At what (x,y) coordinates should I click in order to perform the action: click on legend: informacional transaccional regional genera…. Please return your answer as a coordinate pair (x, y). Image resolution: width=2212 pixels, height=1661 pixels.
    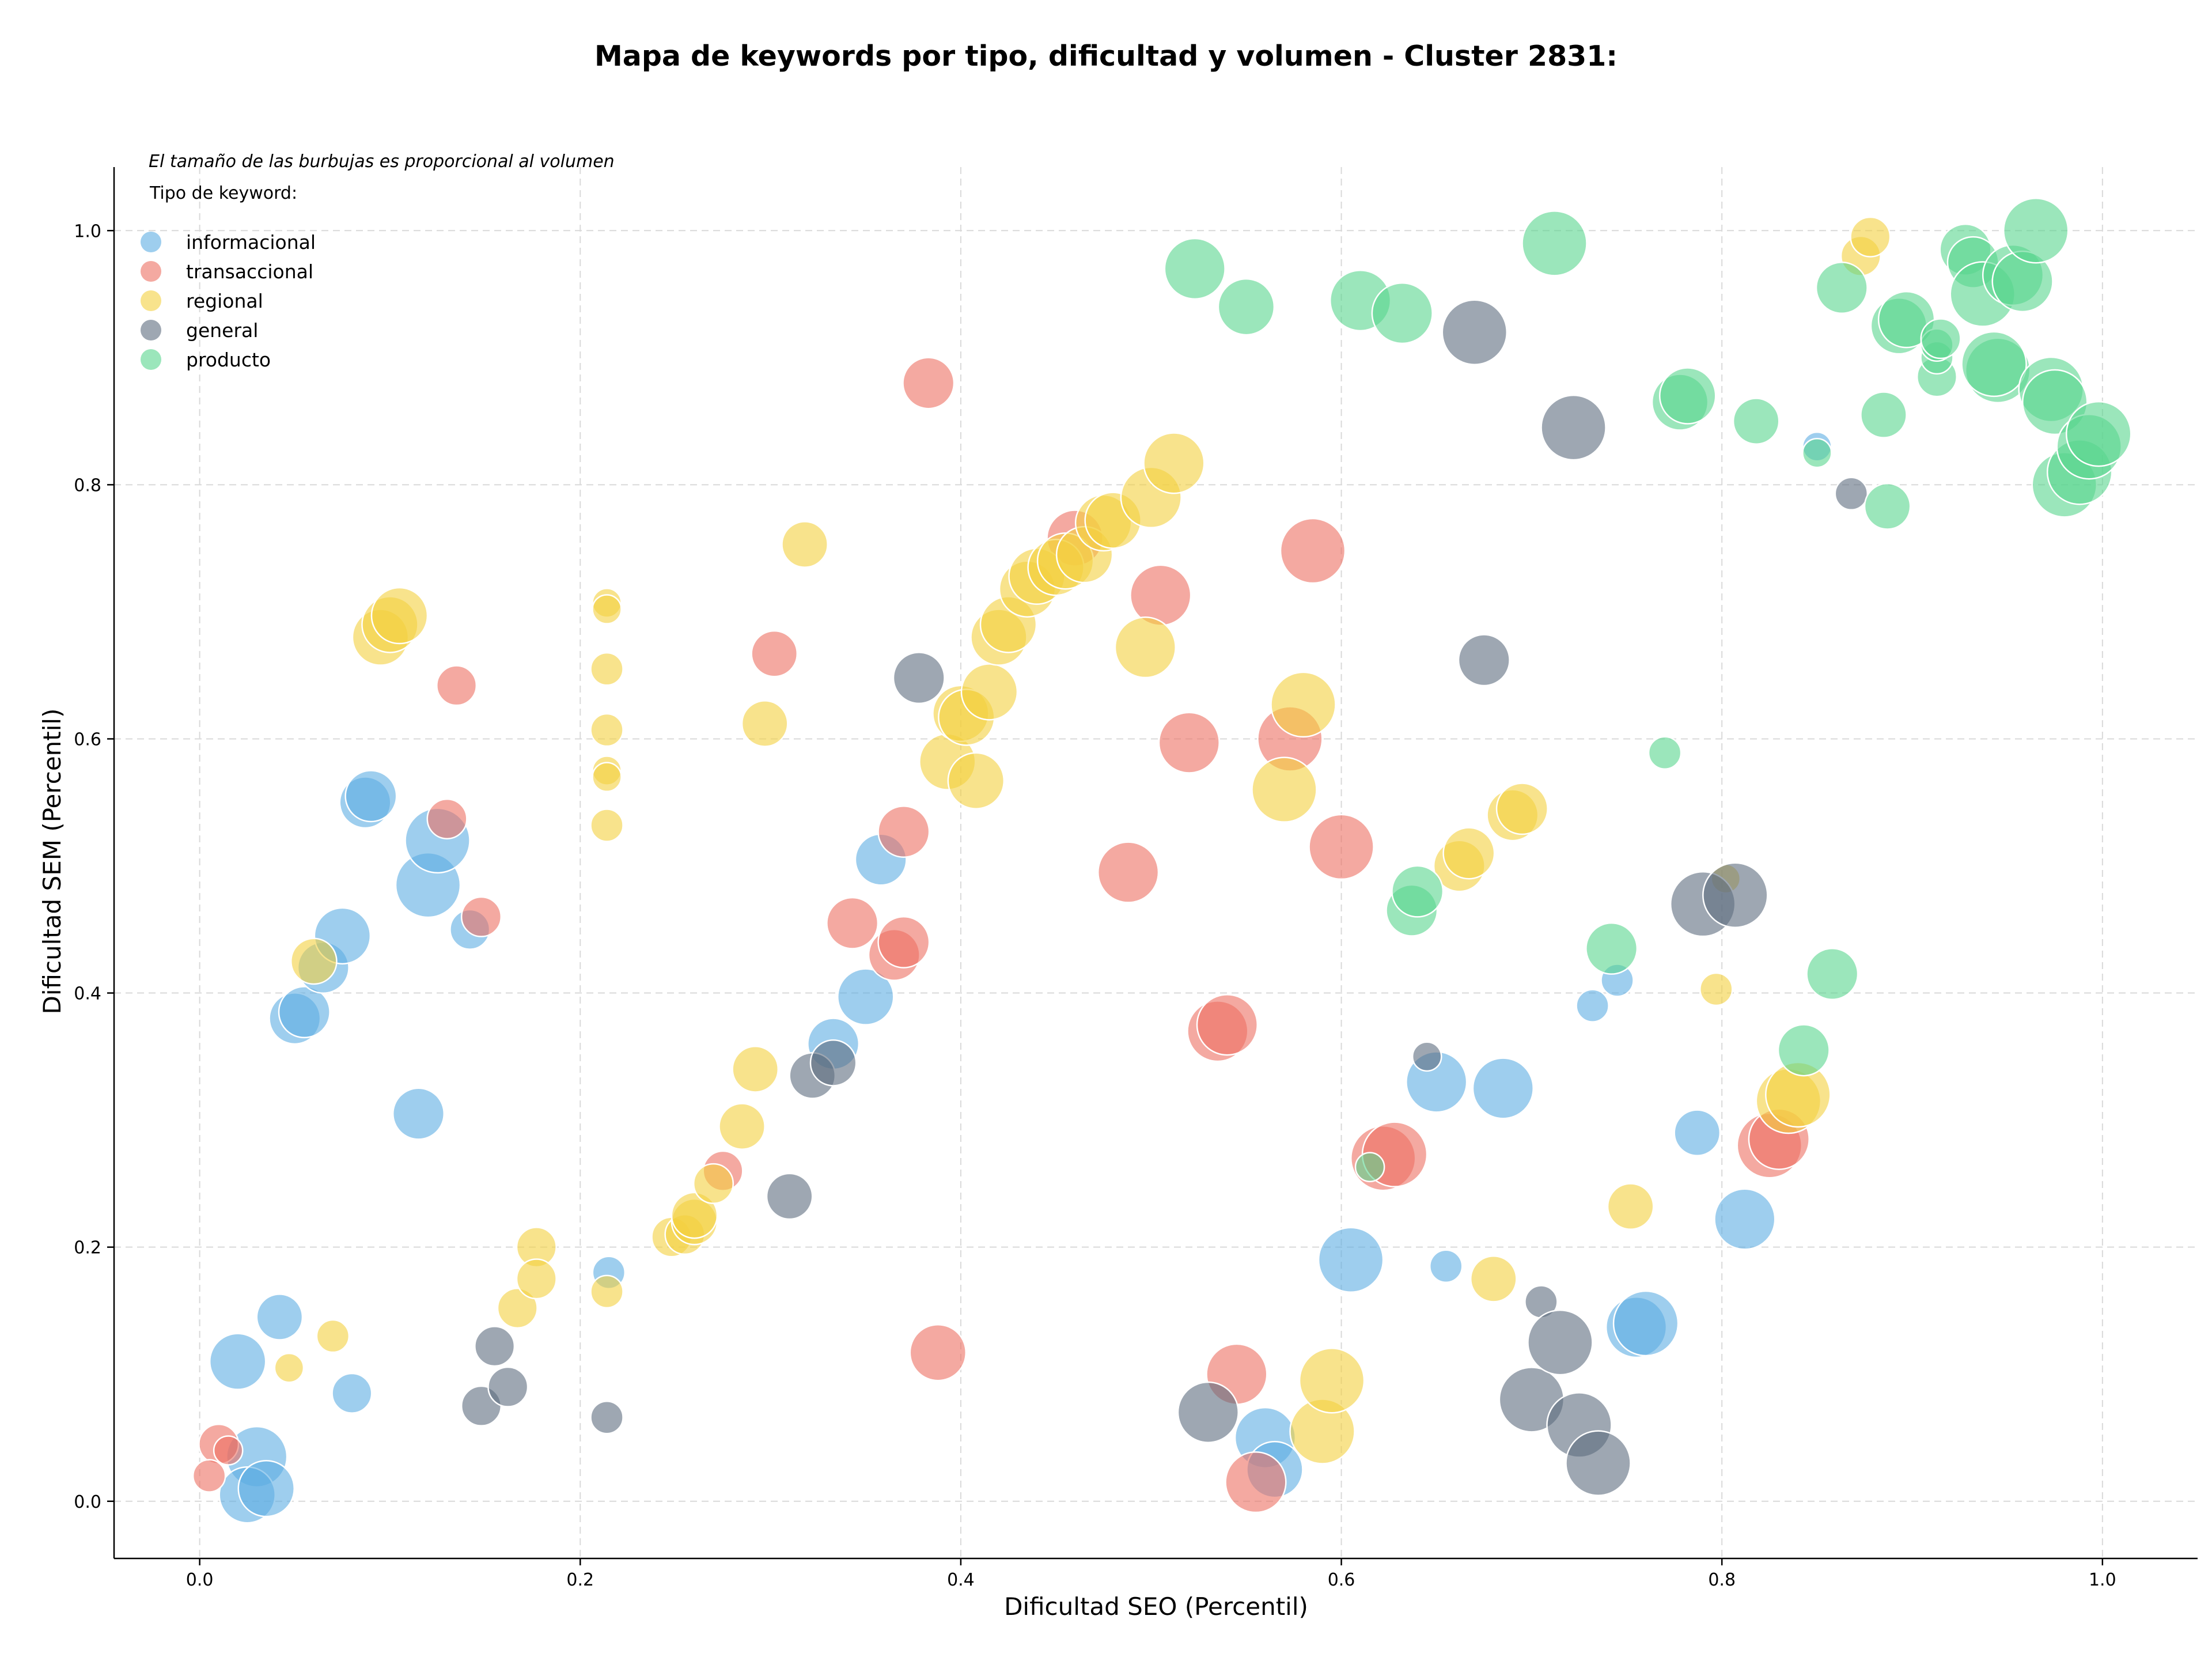
    Looking at the image, I should click on (228, 301).